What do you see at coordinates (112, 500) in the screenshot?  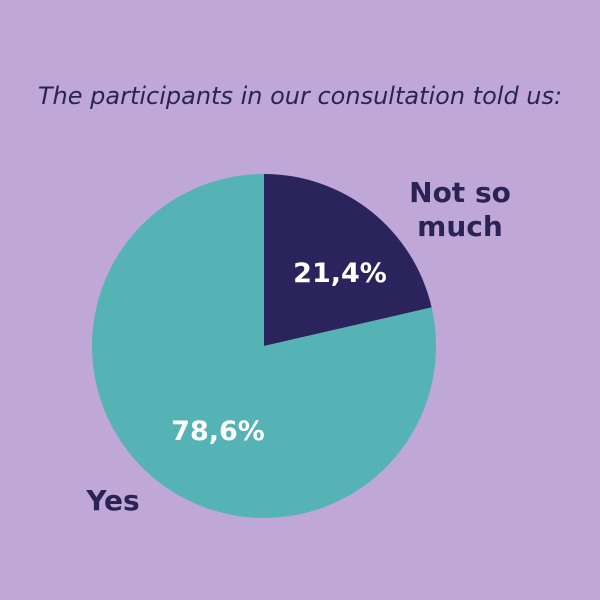 I see `pie-category-label: Yes` at bounding box center [112, 500].